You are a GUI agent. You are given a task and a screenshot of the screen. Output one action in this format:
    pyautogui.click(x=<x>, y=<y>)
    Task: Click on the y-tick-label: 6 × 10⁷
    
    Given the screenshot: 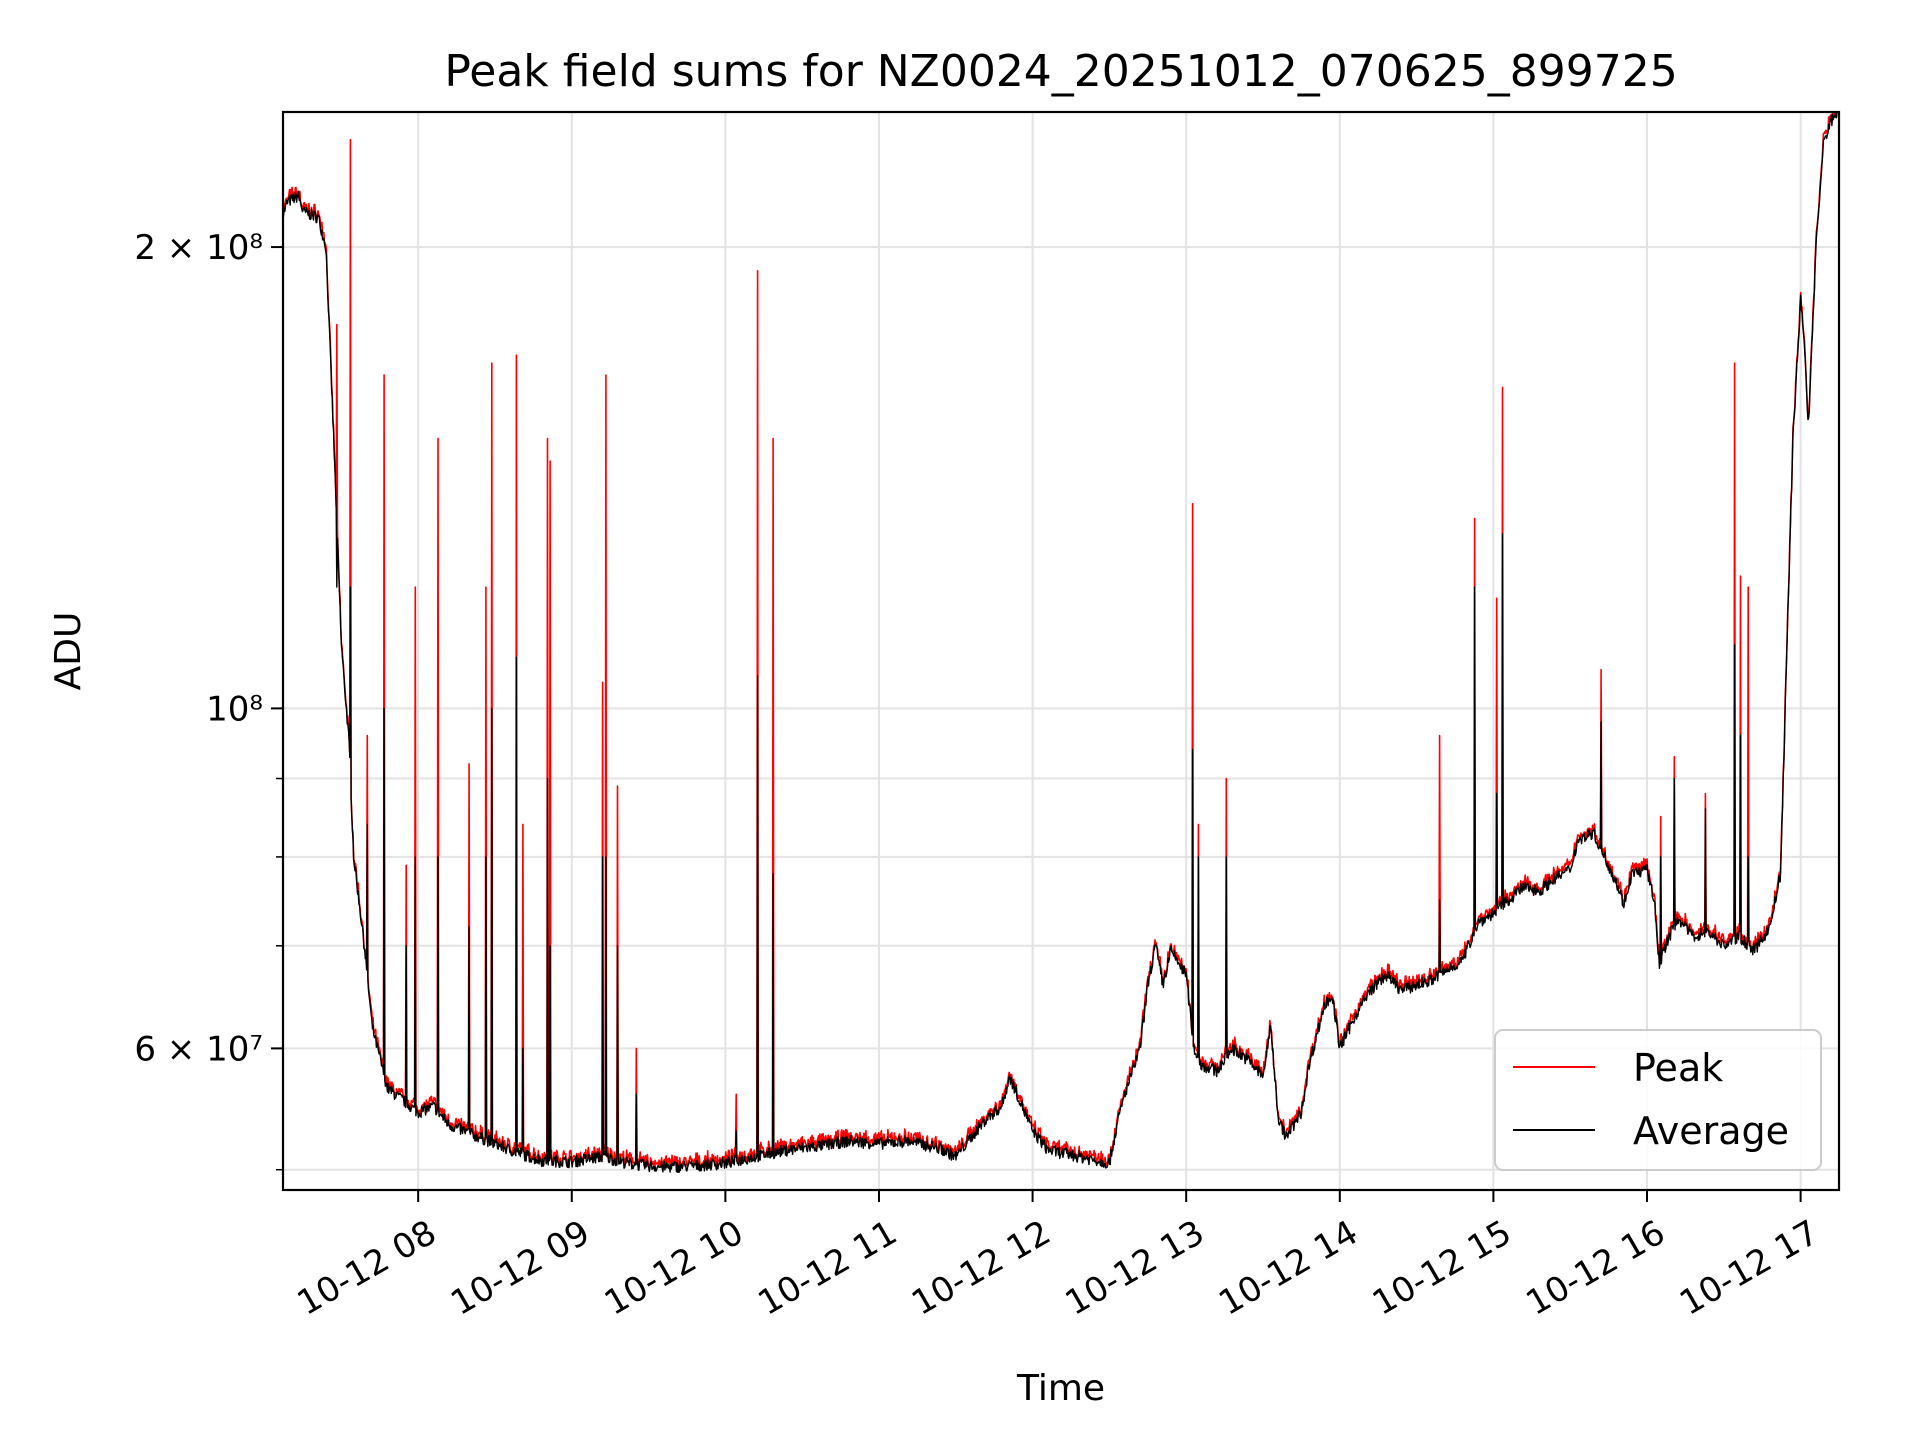 What is the action you would take?
    pyautogui.click(x=198, y=1049)
    